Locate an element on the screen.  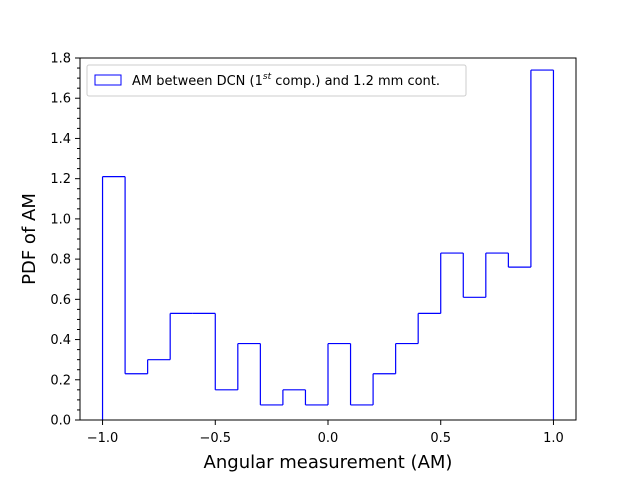
legend-swatch is located at coordinates (108, 80).